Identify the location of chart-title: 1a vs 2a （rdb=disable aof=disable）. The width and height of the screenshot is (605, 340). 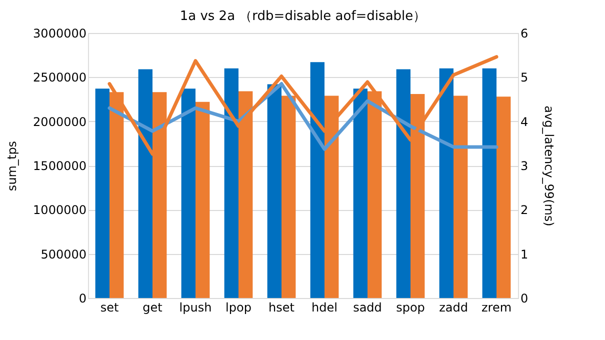
(303, 16).